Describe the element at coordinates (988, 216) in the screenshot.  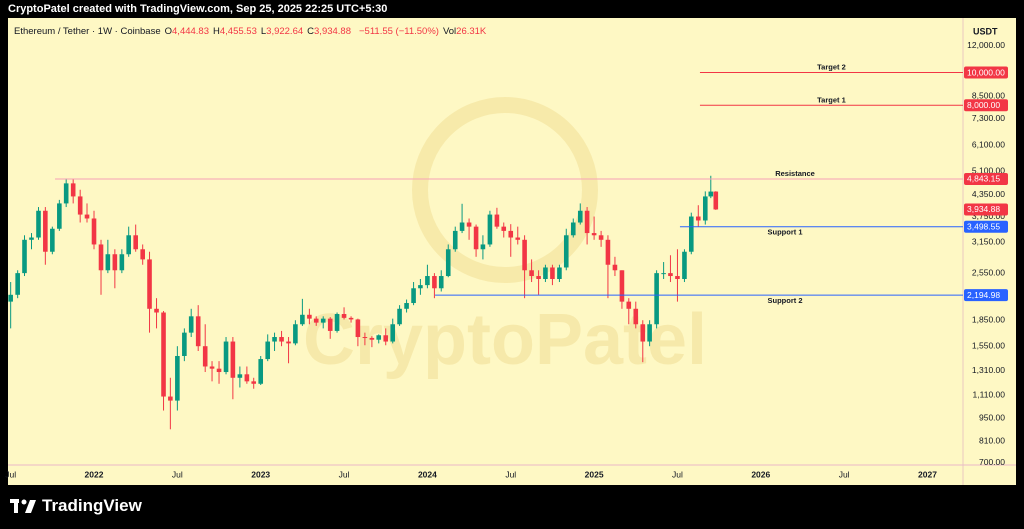
I see `y-tick-label: 3,750.00` at that location.